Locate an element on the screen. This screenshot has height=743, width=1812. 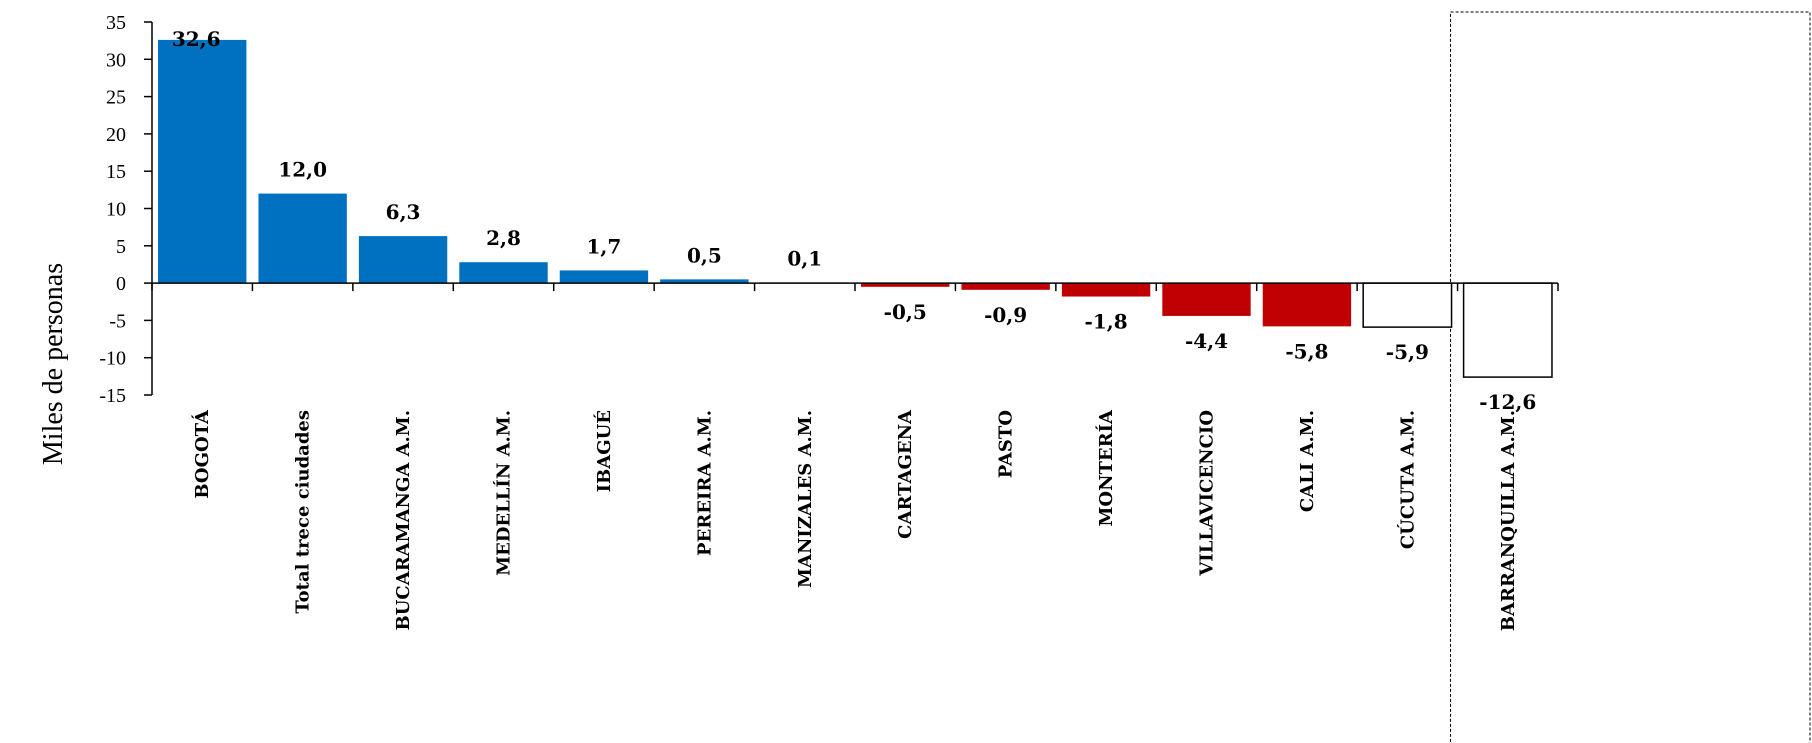
category-label: IBAGUÉ is located at coordinates (603, 451).